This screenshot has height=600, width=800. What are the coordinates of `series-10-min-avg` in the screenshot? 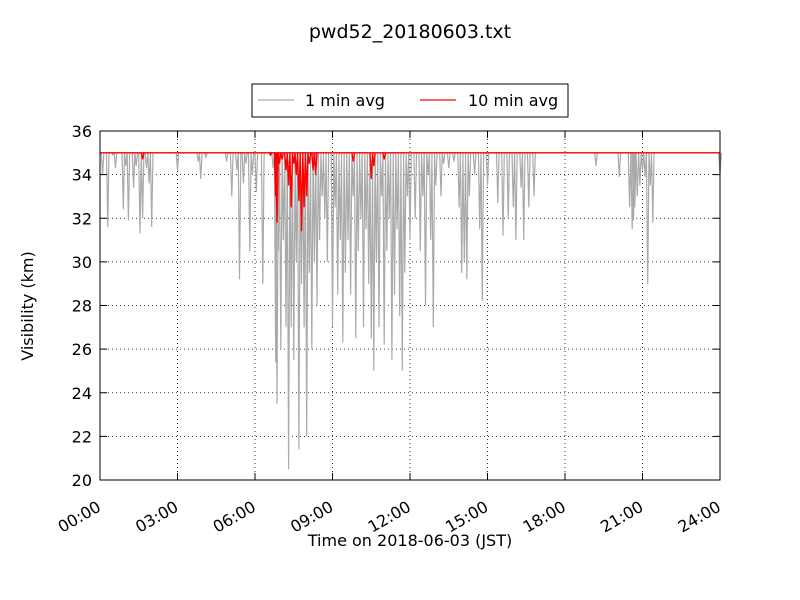 It's located at (410, 192).